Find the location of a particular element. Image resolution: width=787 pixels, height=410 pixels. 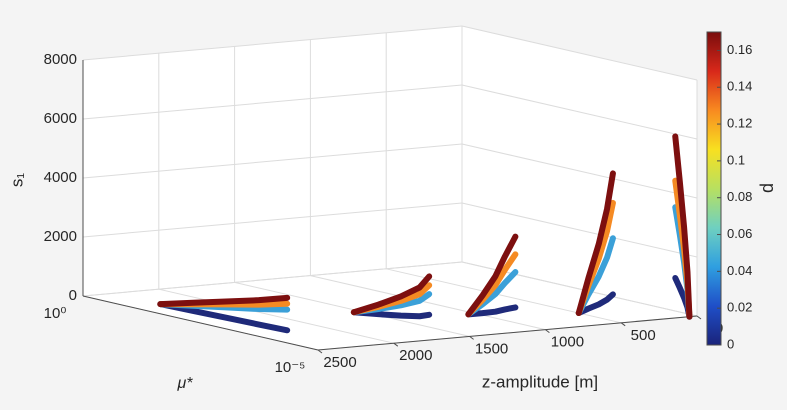

x-tick-label: 1500 is located at coordinates (491, 348).